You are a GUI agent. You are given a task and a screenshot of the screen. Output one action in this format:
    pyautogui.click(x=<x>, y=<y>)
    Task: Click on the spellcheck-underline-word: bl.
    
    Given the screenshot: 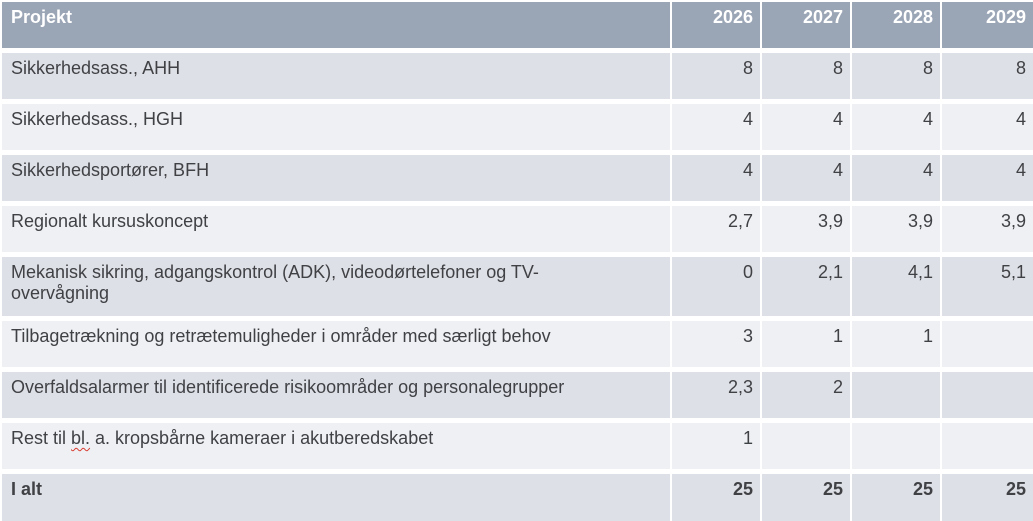 What is the action you would take?
    pyautogui.click(x=81, y=438)
    